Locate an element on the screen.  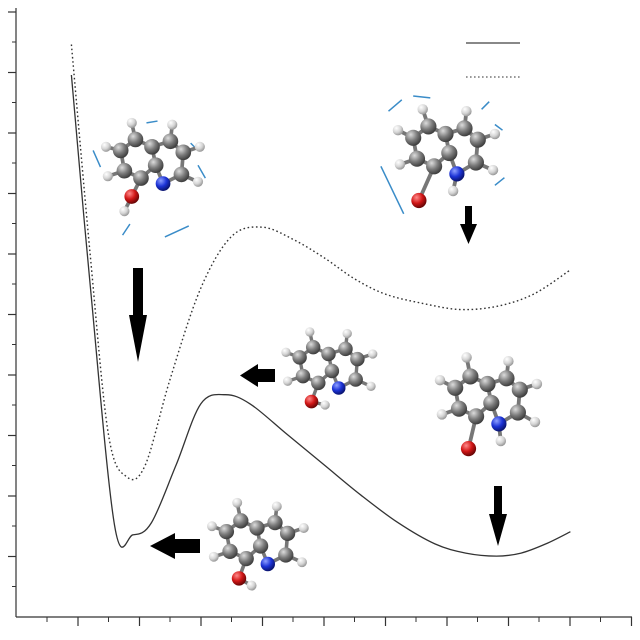
down-arrow-left is located at coordinates (138, 315).